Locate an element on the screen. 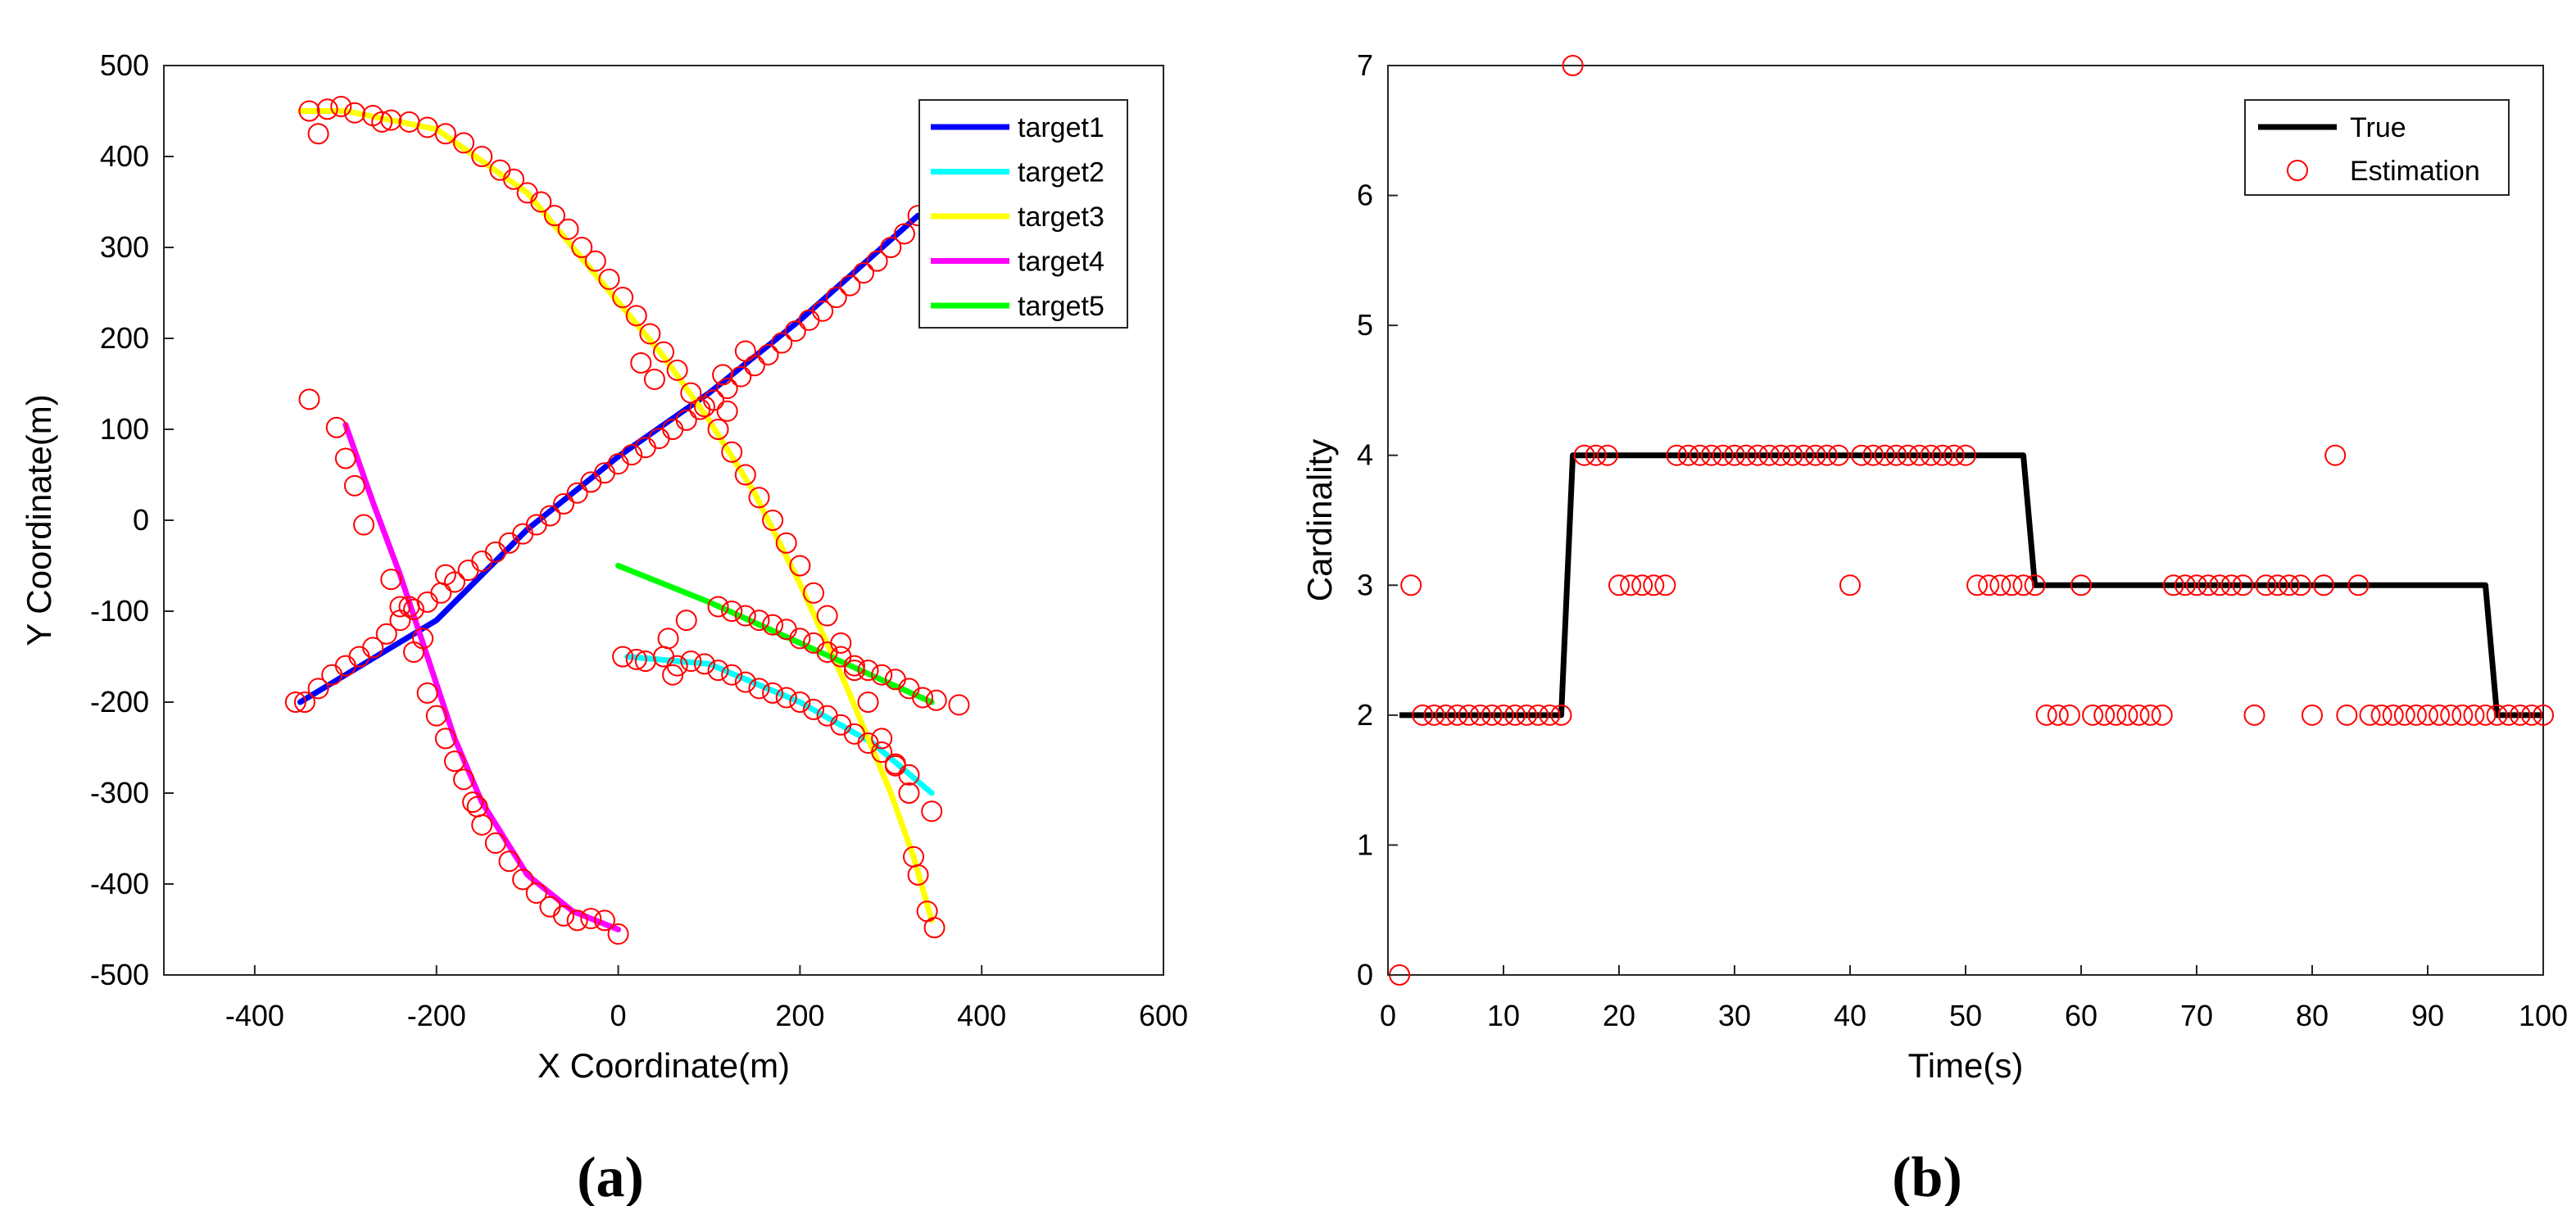 Image resolution: width=2576 pixels, height=1206 pixels. x-tick-label-b: 60 is located at coordinates (2081, 1015).